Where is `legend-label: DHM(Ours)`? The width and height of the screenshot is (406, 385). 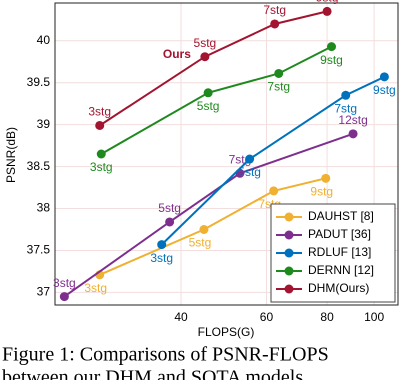
legend-label: DHM(Ours) is located at coordinates (338, 288).